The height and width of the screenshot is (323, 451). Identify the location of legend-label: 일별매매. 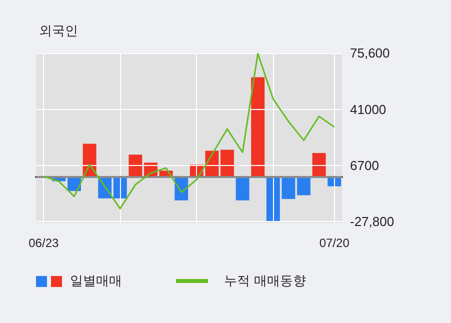
(96, 281).